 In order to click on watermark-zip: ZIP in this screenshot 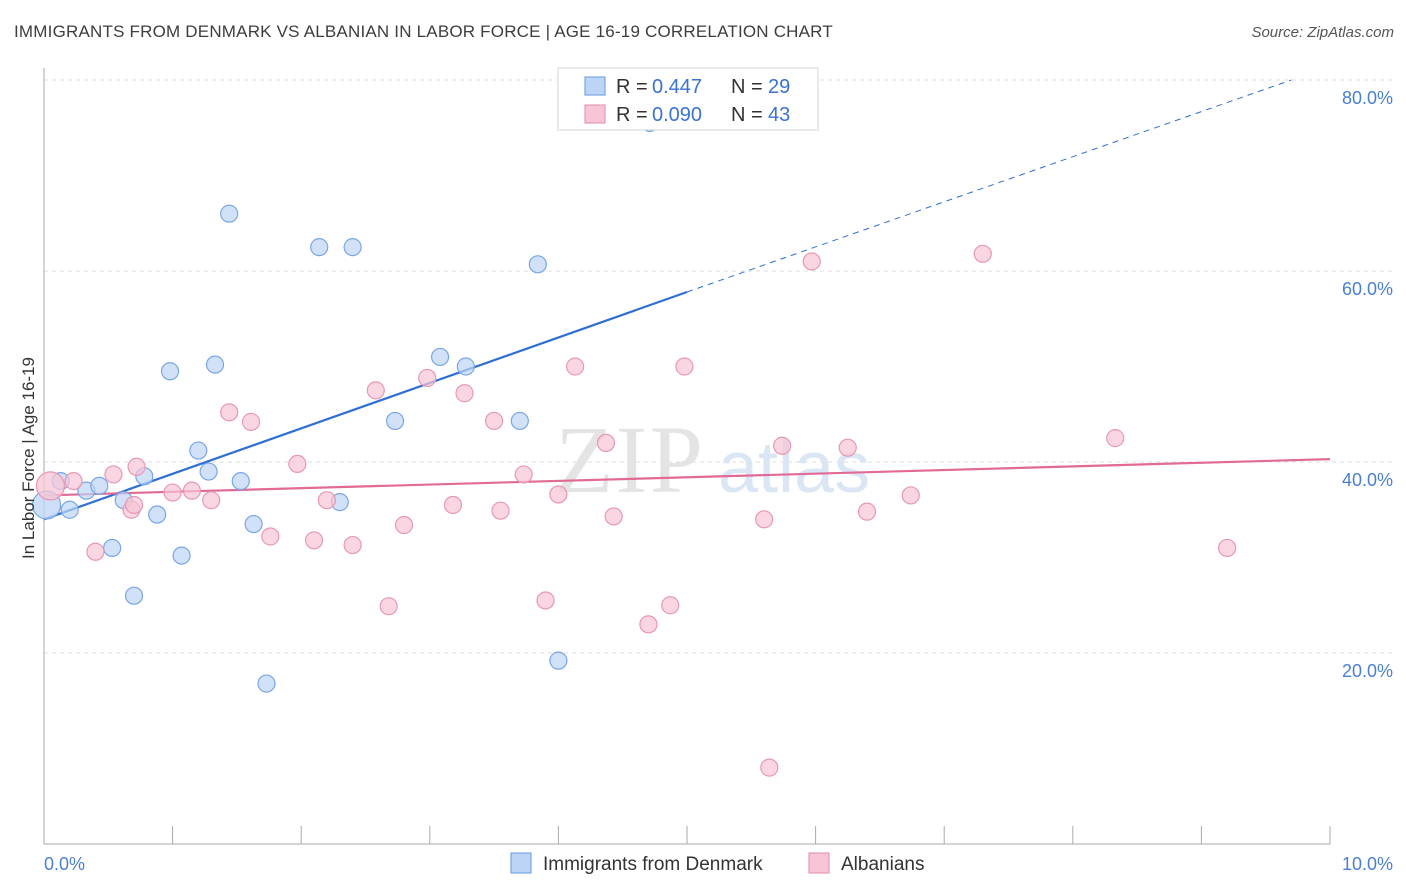, I will do `click(630, 459)`.